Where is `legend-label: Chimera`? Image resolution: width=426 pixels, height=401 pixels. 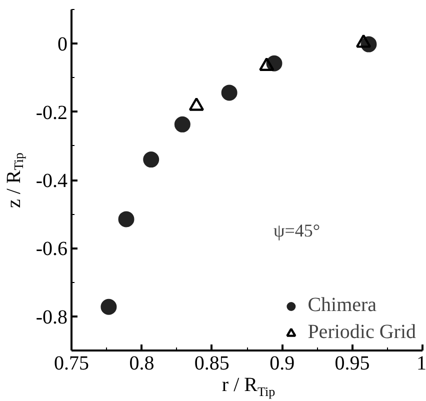
legend-label: Chimera is located at coordinates (342, 305).